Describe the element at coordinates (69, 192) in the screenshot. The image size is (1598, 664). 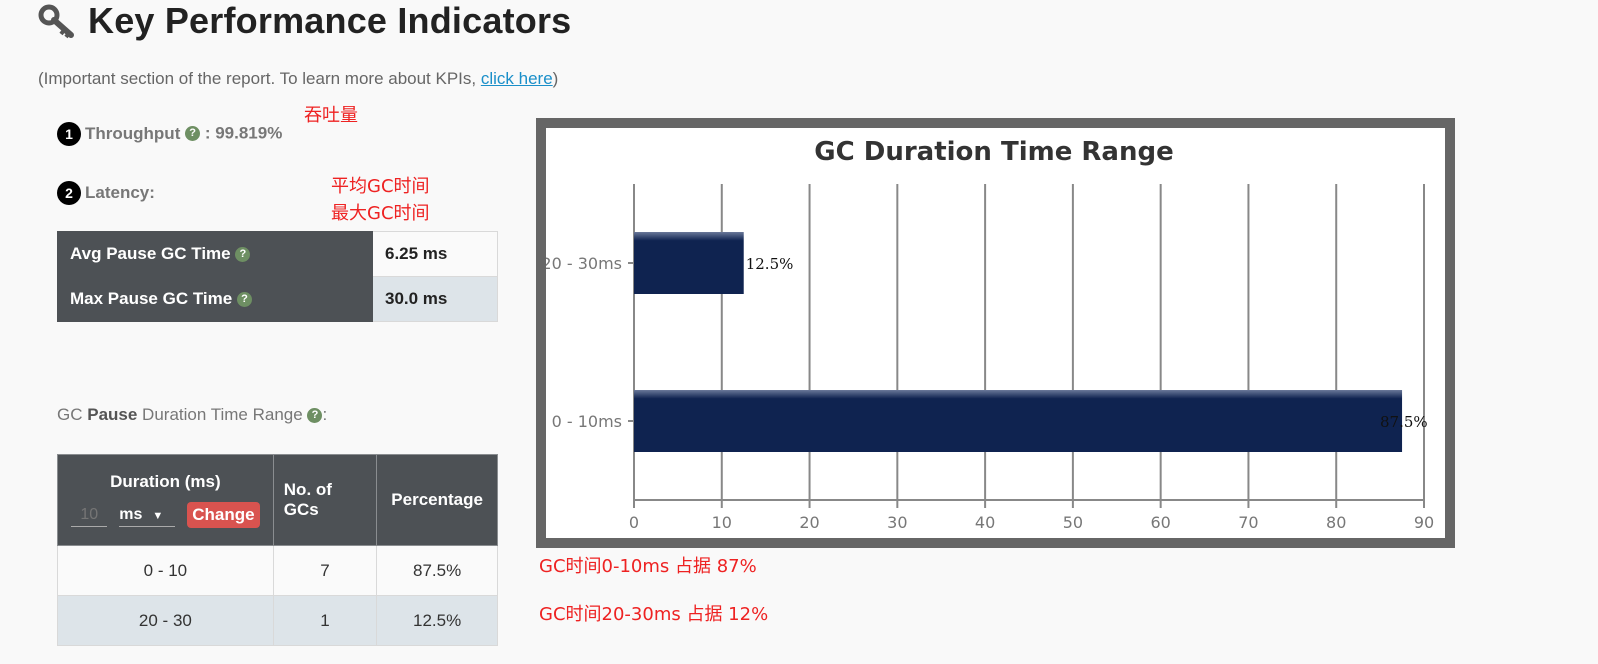
I see `latency-number-badge: 2` at that location.